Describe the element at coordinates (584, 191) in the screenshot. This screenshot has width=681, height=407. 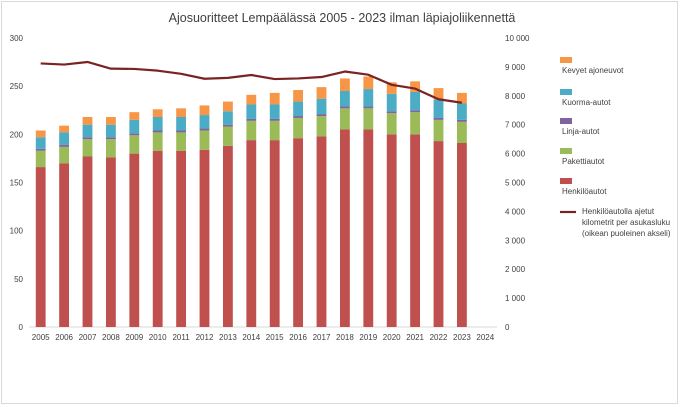
I see `legend-label: Henkilöautot` at that location.